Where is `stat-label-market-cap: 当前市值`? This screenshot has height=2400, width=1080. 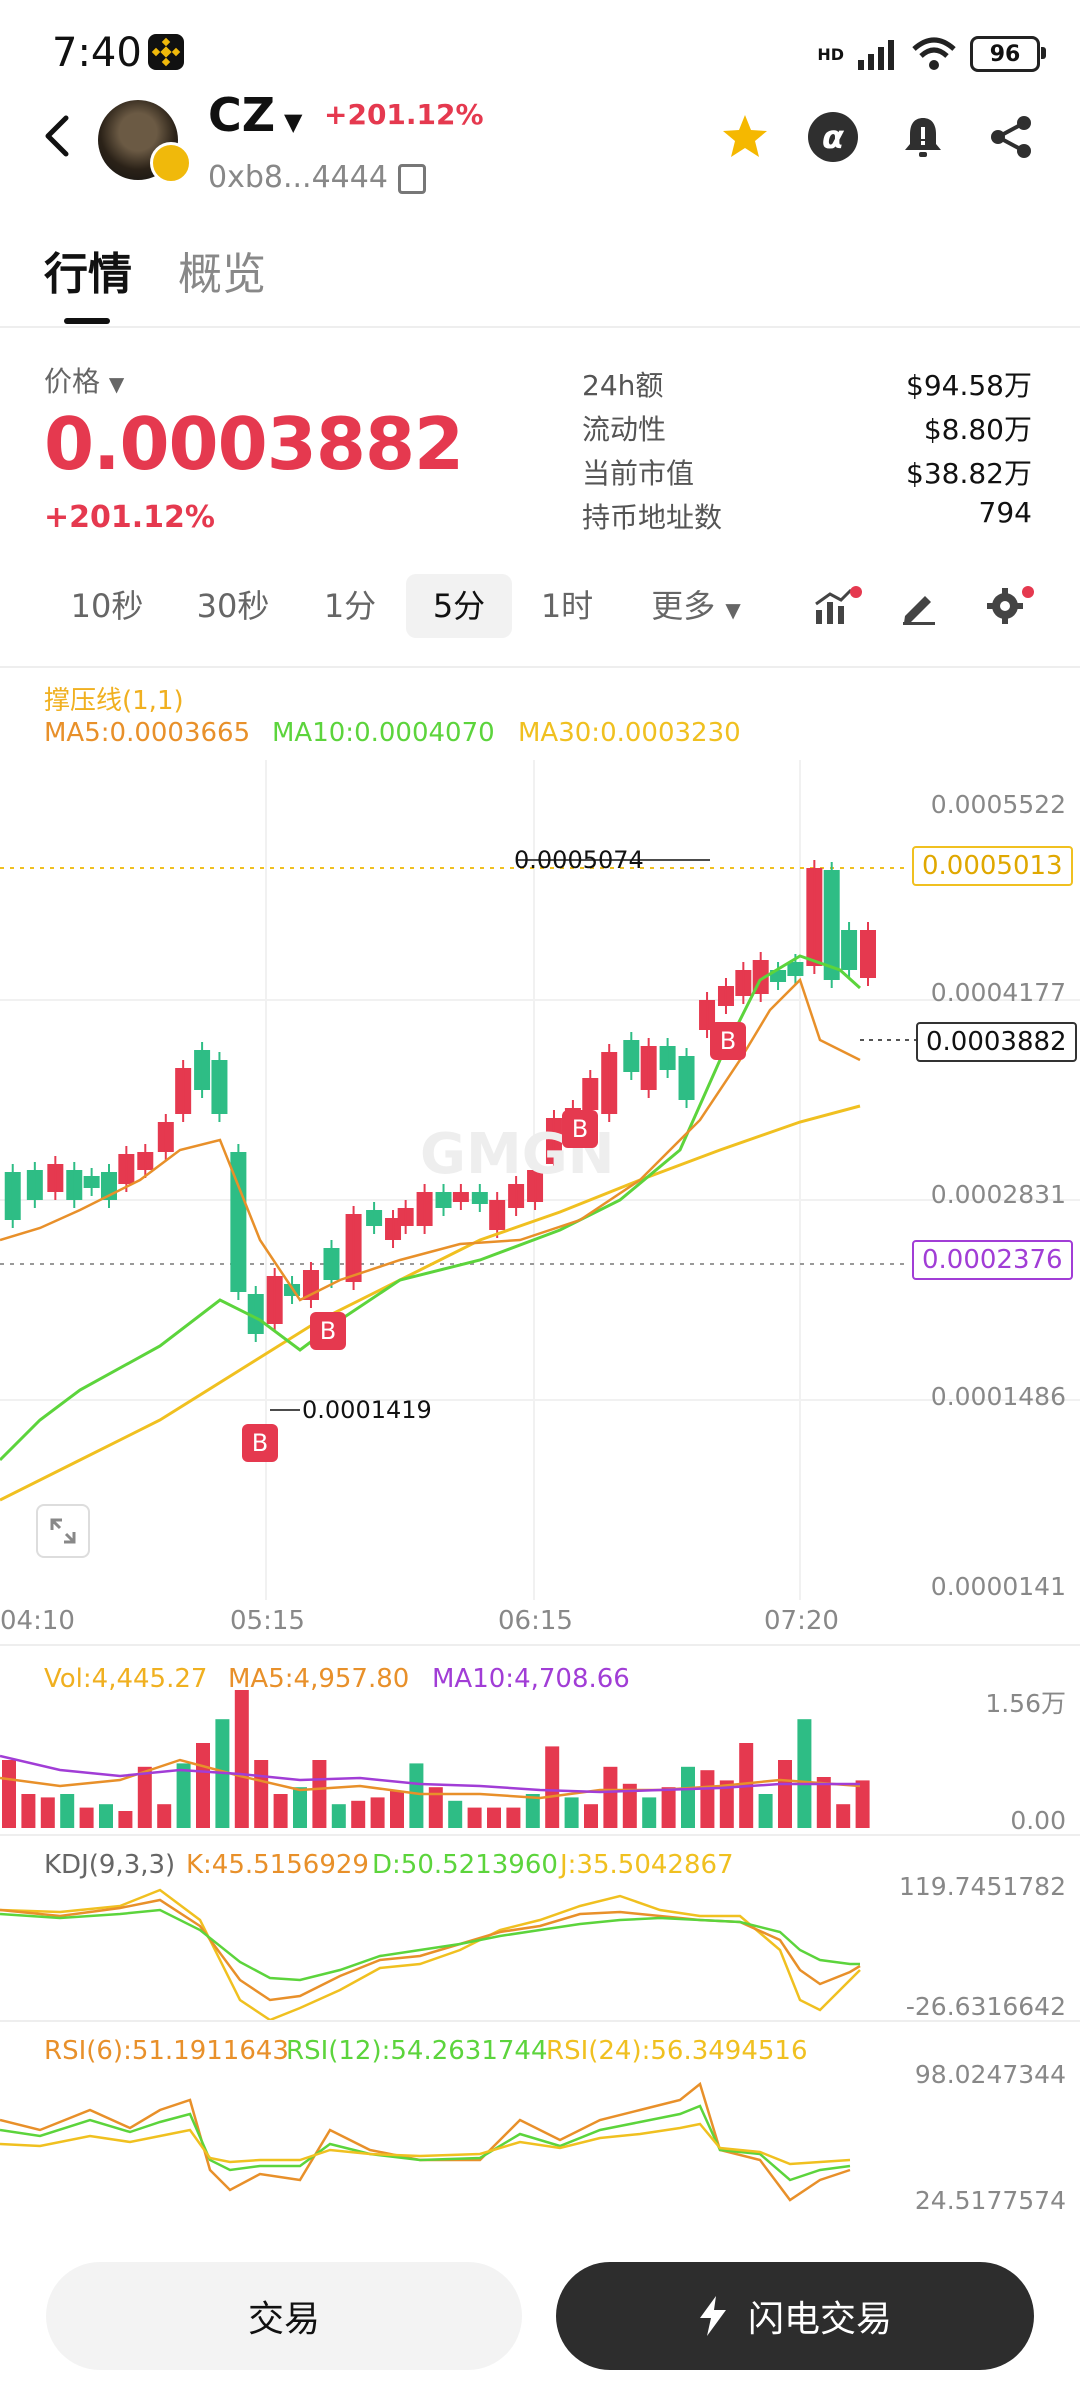
stat-label-market-cap: 当前市值 is located at coordinates (638, 473).